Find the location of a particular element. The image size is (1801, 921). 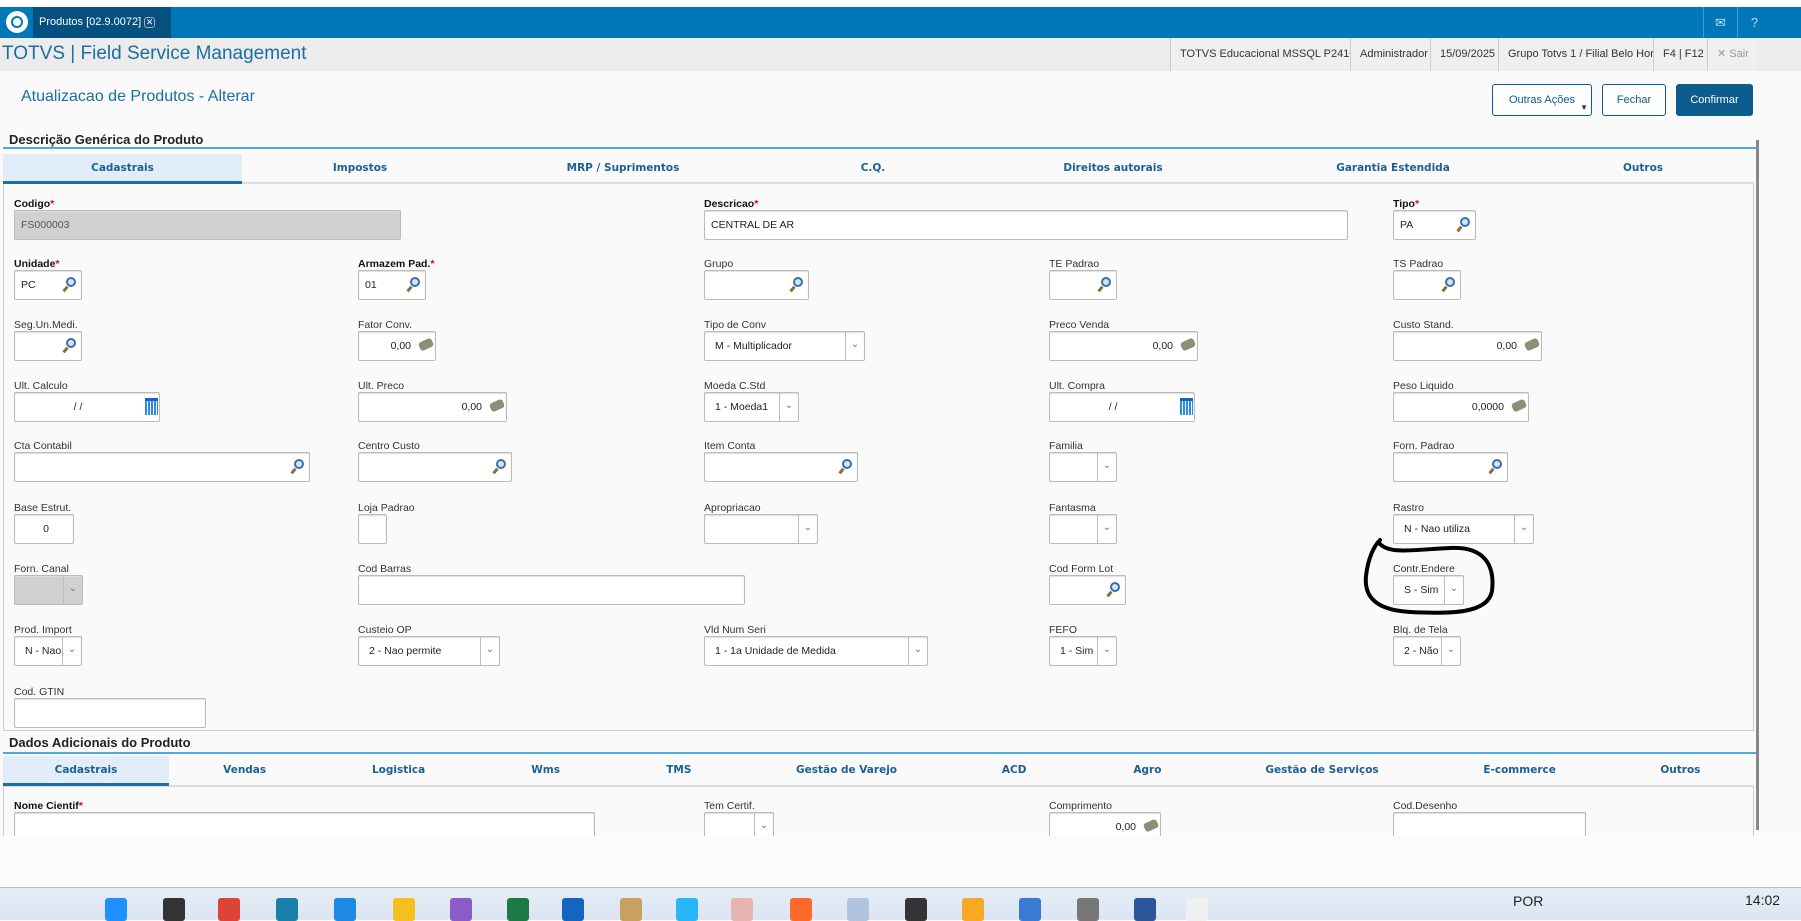

base-estrut-input: 0 is located at coordinates (44, 529).